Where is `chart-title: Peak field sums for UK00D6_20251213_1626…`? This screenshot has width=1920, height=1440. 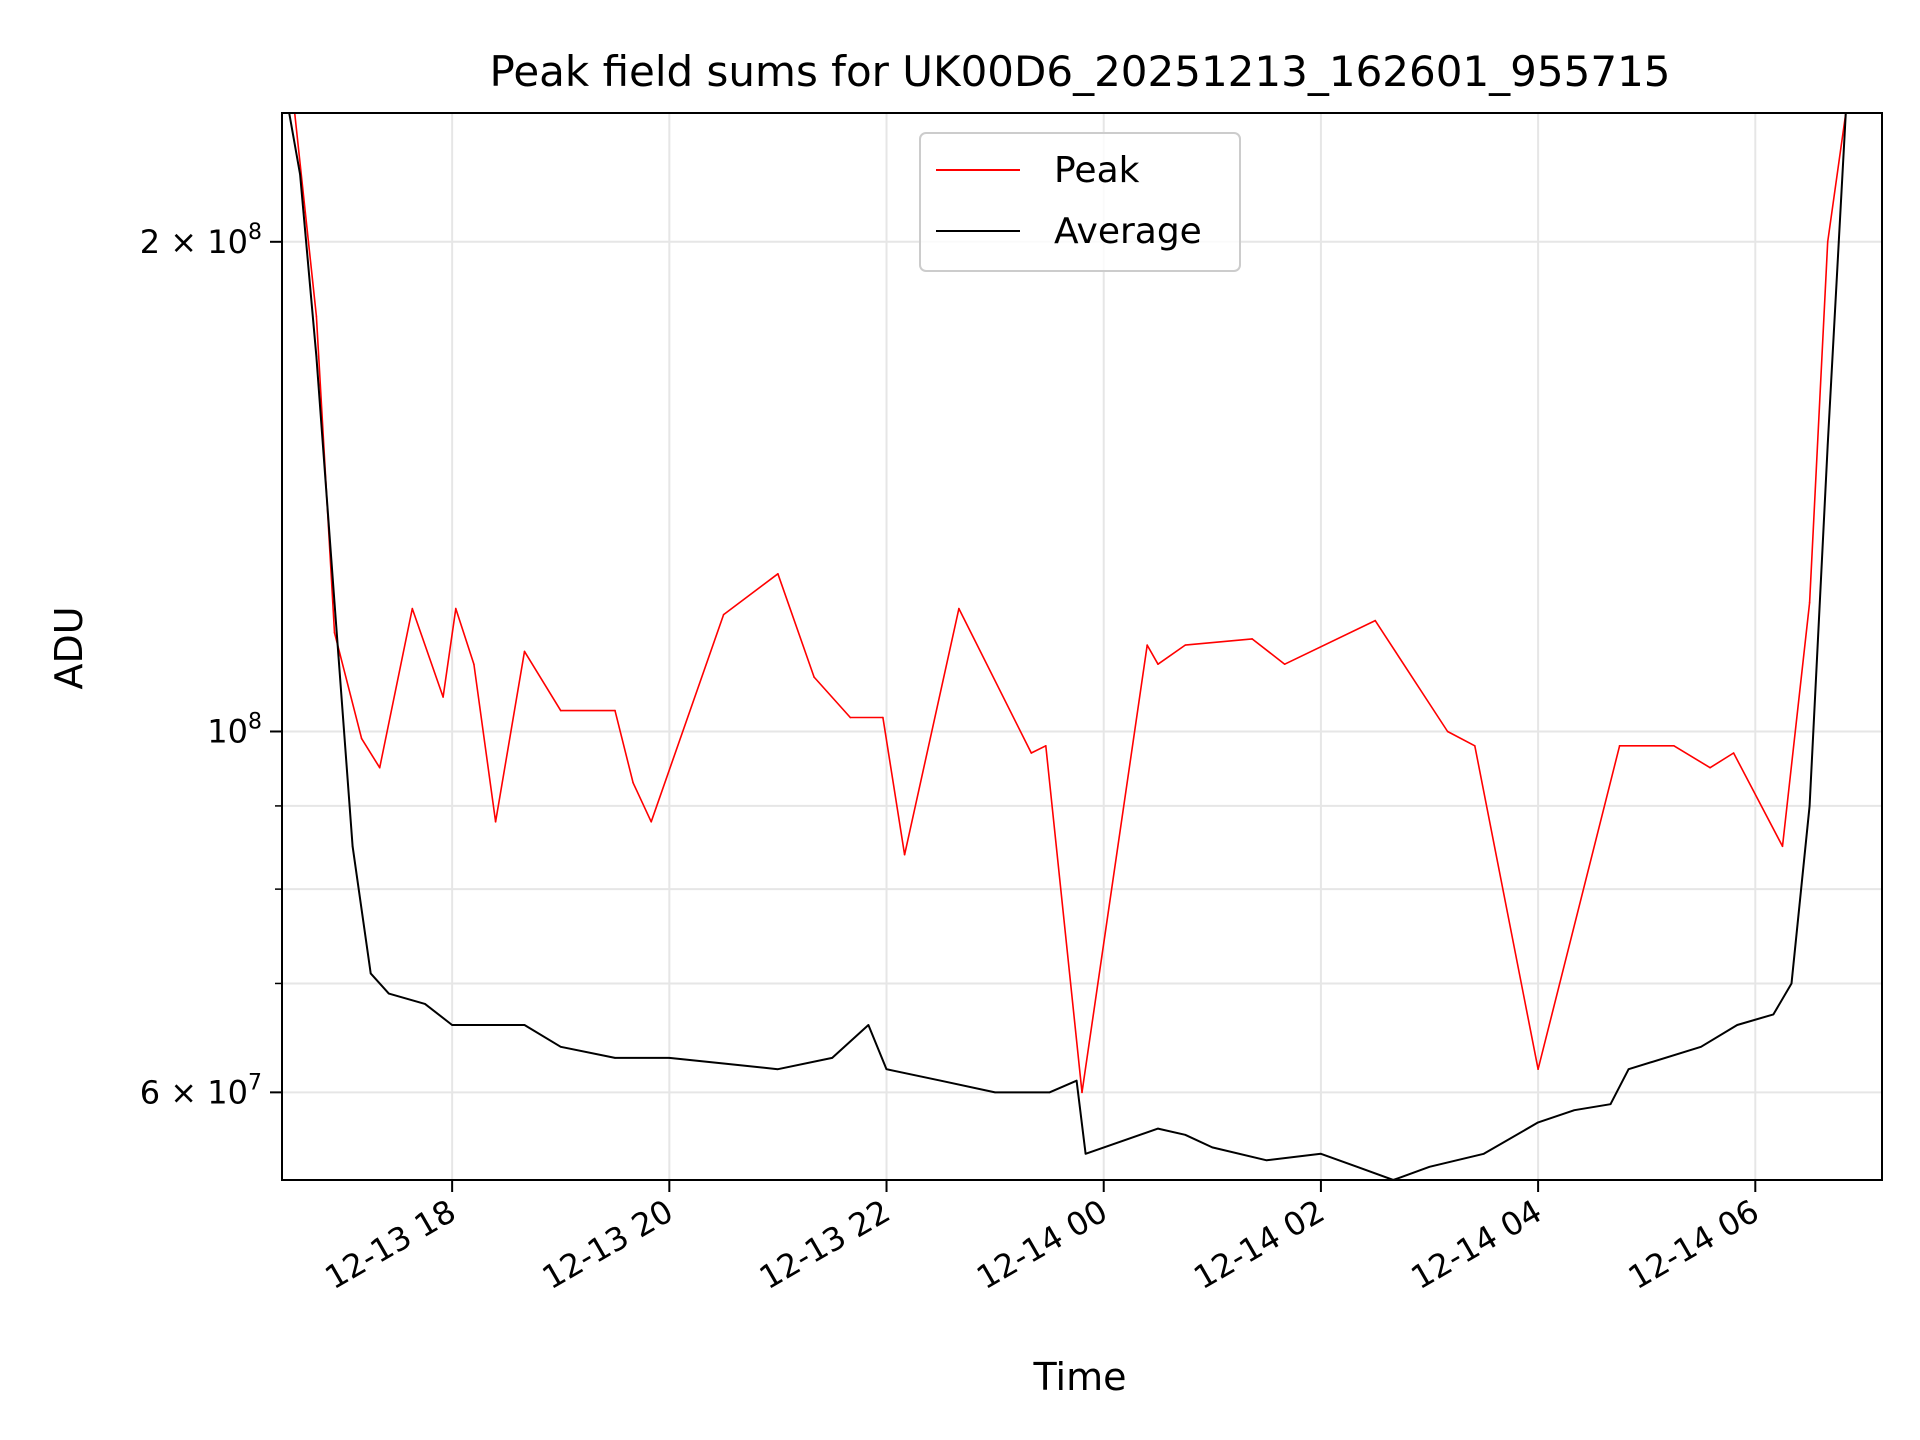
chart-title: Peak field sums for UK00D6_20251213_1626… is located at coordinates (1079, 71).